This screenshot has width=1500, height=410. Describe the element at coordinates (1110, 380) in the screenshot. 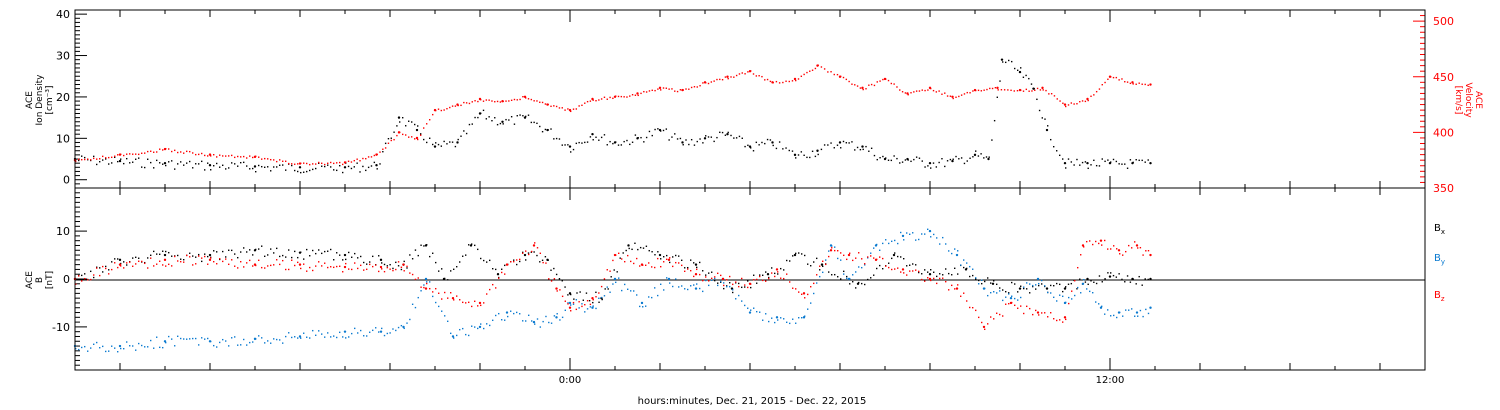

I see `time-tick-label: 12:00` at that location.